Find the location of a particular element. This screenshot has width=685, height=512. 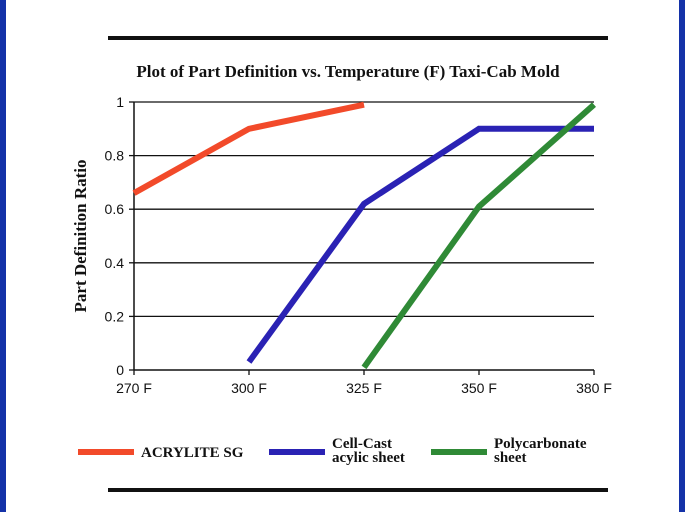

y-tick-label: 0.2 is located at coordinates (115, 316).